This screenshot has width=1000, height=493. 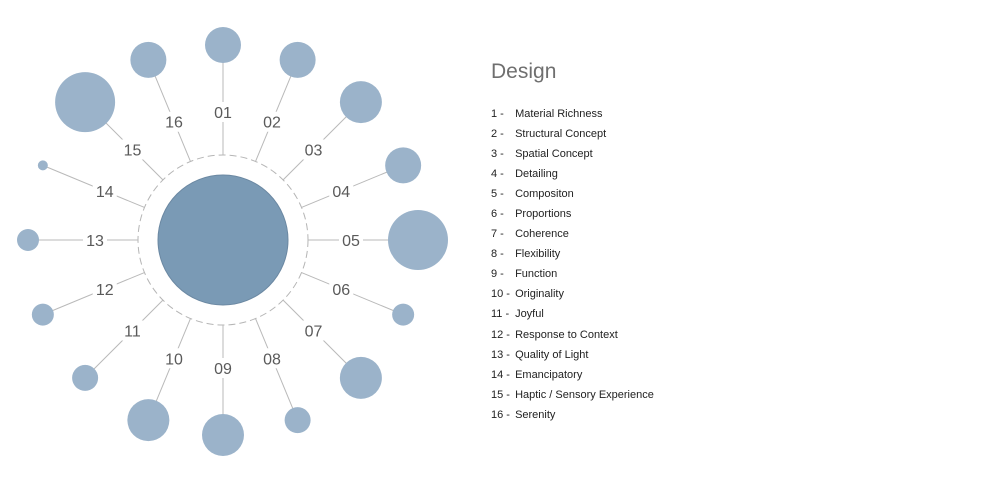 I want to click on legend-item: 13 - Quality of Light, so click(x=572, y=358).